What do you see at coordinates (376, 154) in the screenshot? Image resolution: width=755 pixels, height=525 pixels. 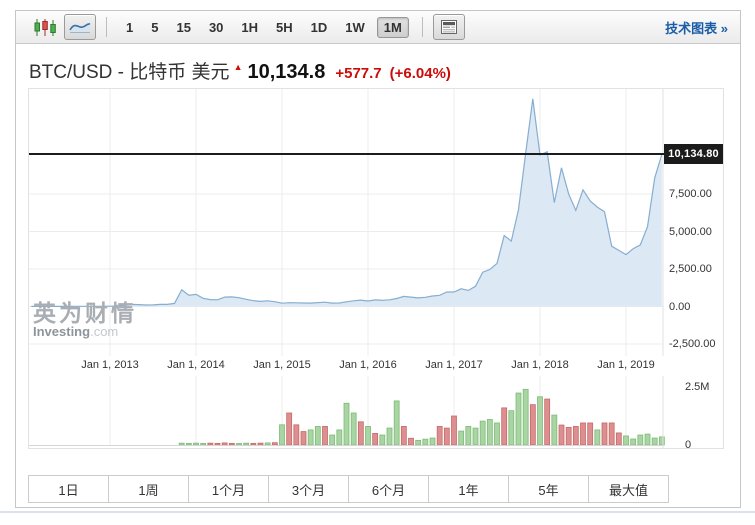 I see `current-price-line` at bounding box center [376, 154].